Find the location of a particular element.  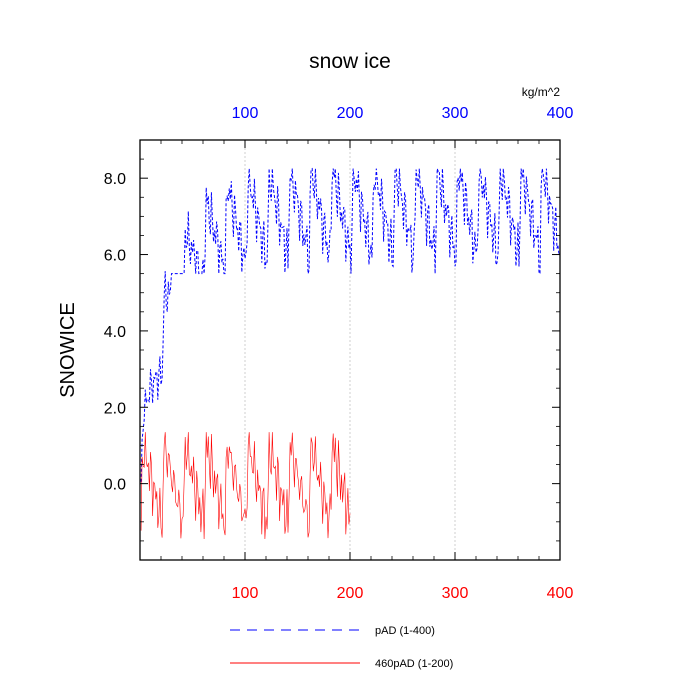

x-tick-label-bottom: 100 is located at coordinates (245, 593).